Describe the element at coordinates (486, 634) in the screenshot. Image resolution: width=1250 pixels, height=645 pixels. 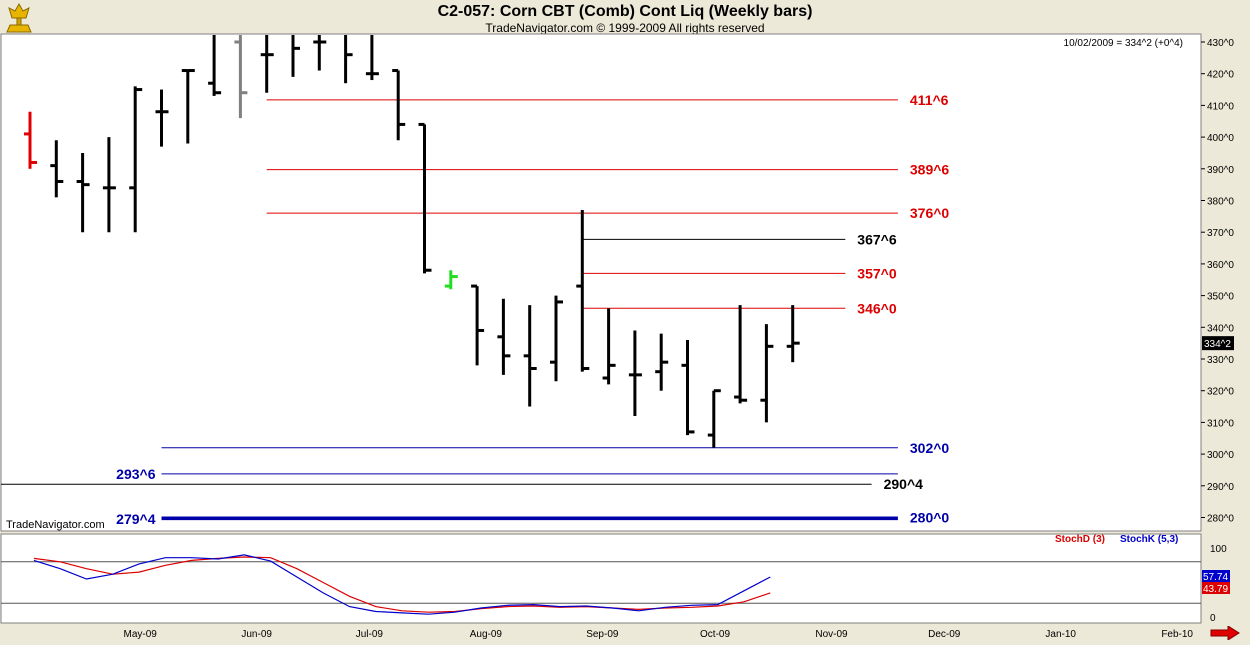
I see `x-axis-label: Aug-09` at that location.